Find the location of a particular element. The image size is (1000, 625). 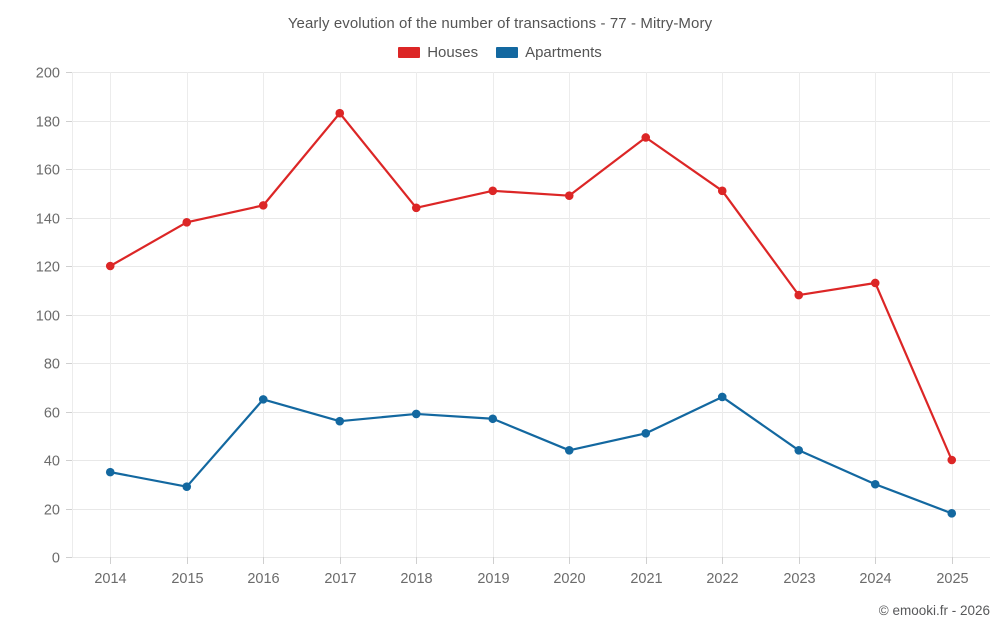

y-tick-label: 0 is located at coordinates (56, 559).